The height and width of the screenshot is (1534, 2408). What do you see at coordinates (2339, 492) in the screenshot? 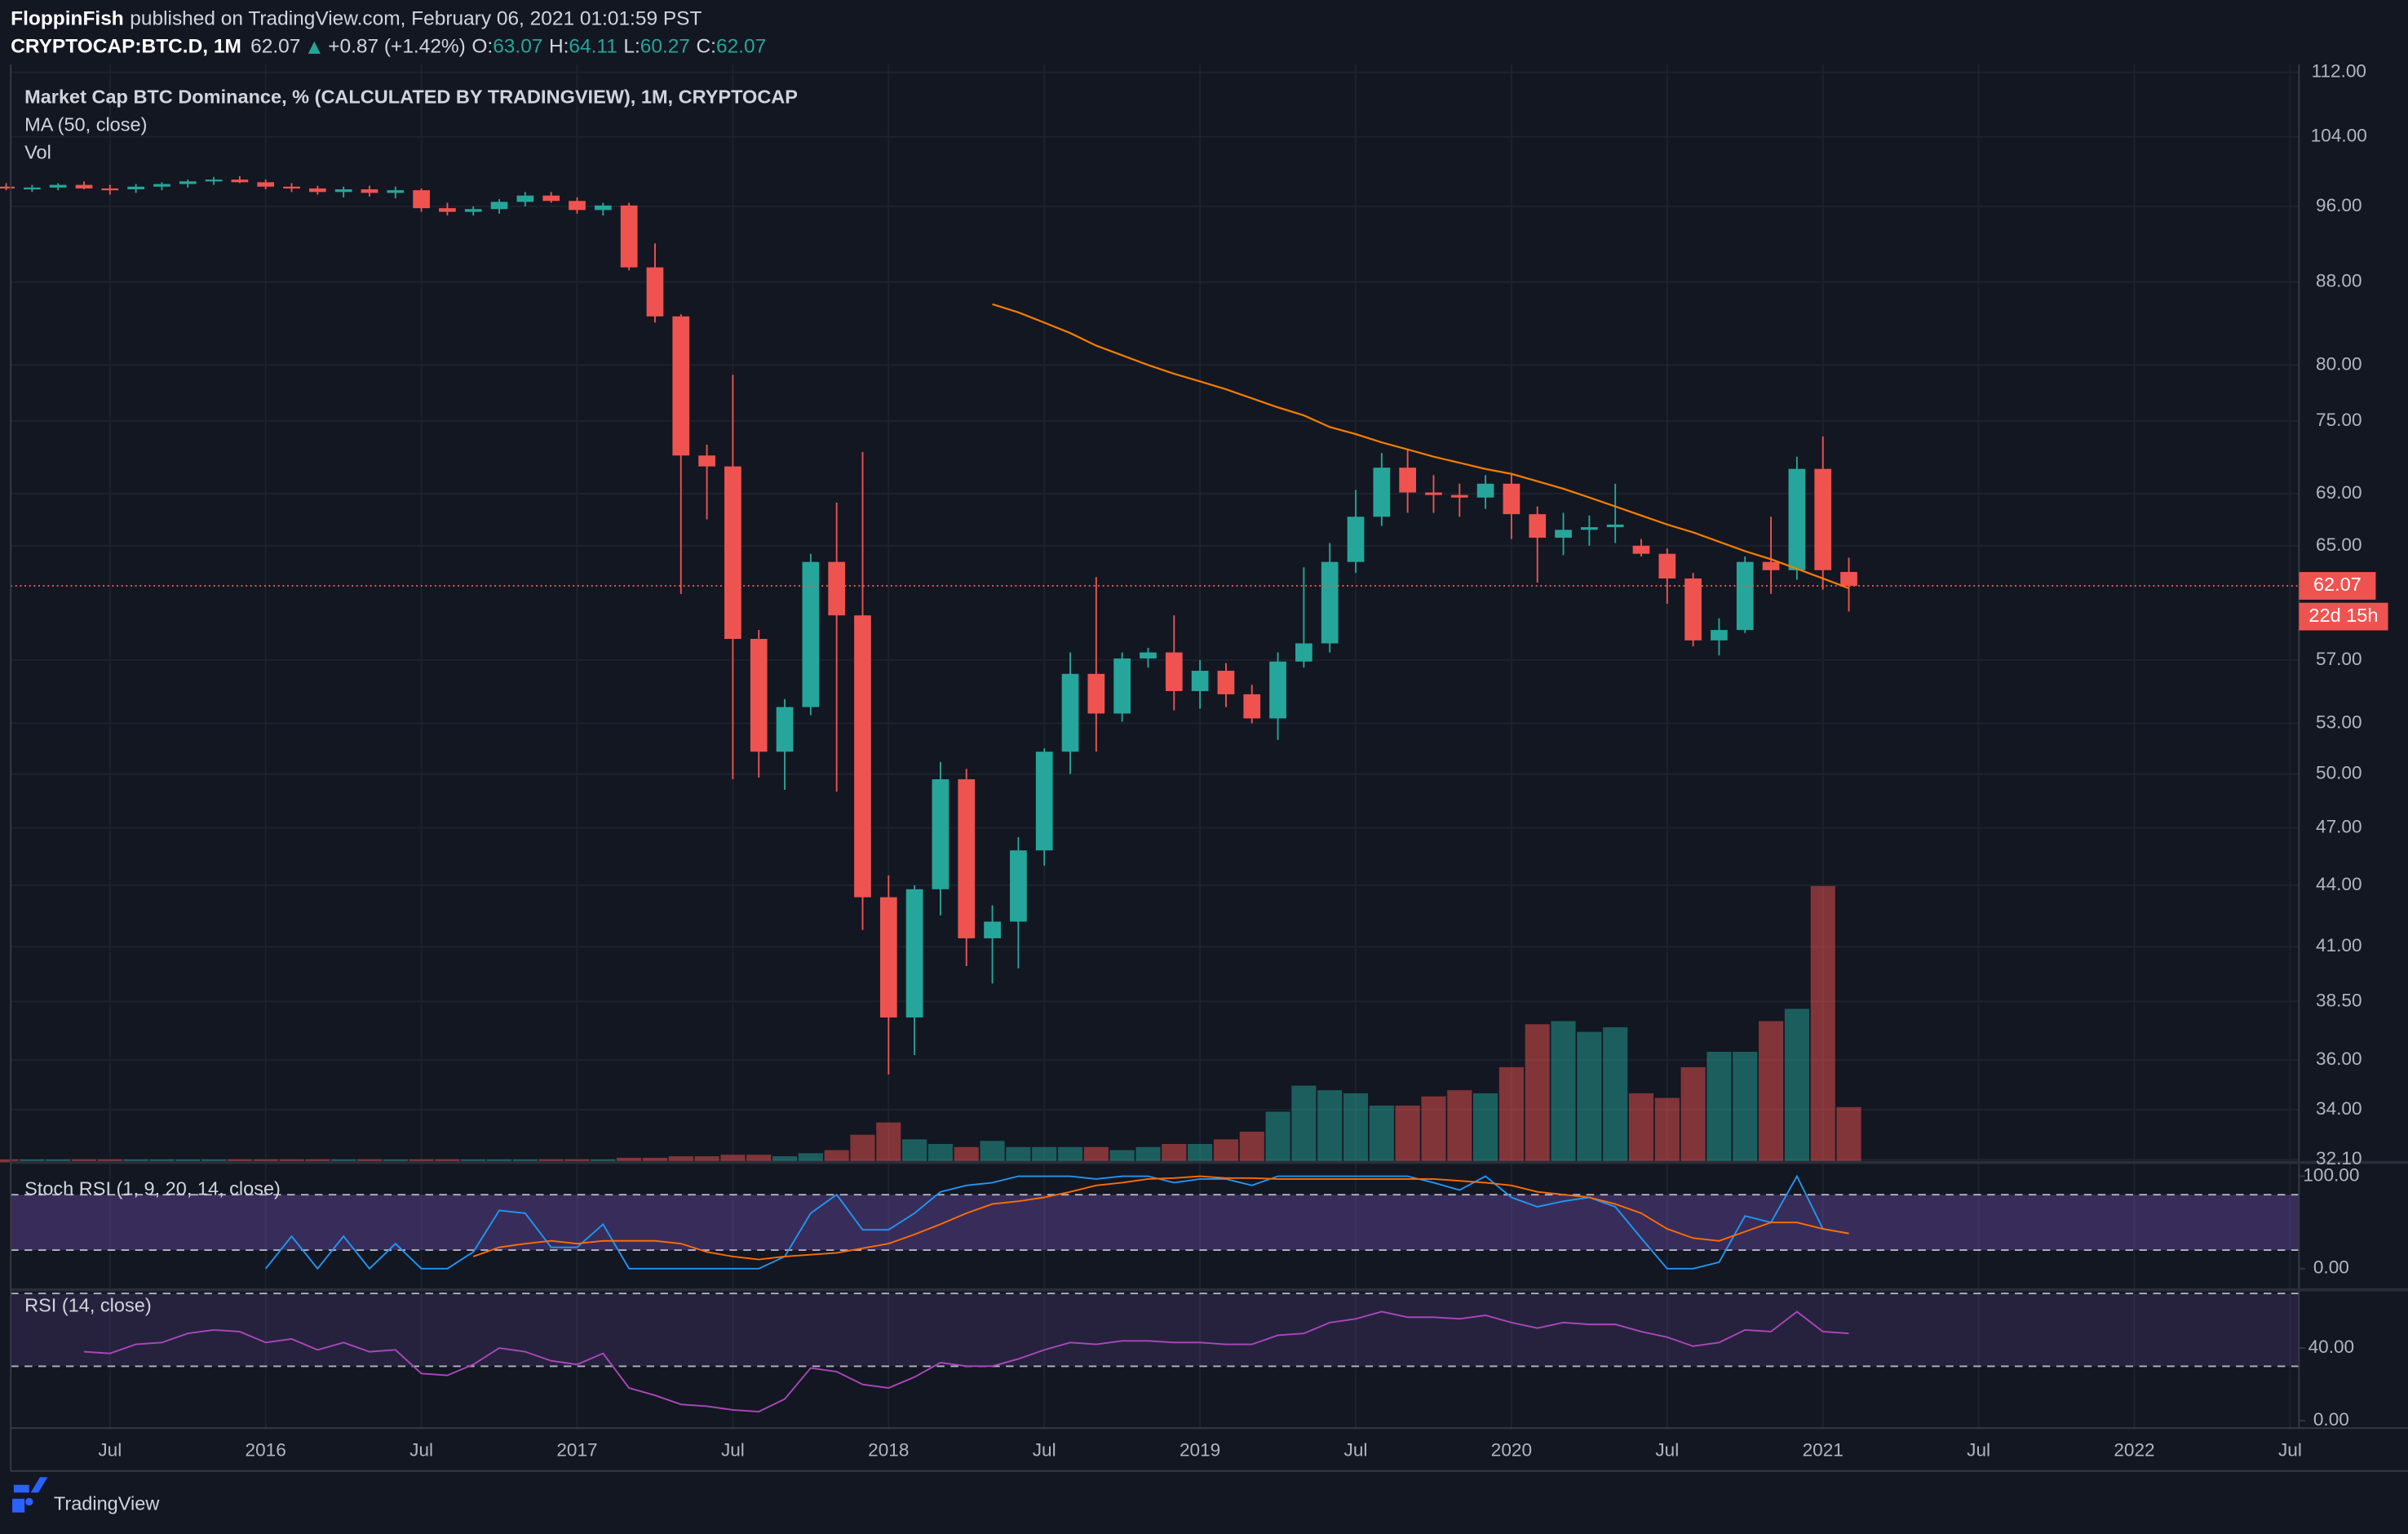
I see `y-tick-label: 69.00` at bounding box center [2339, 492].